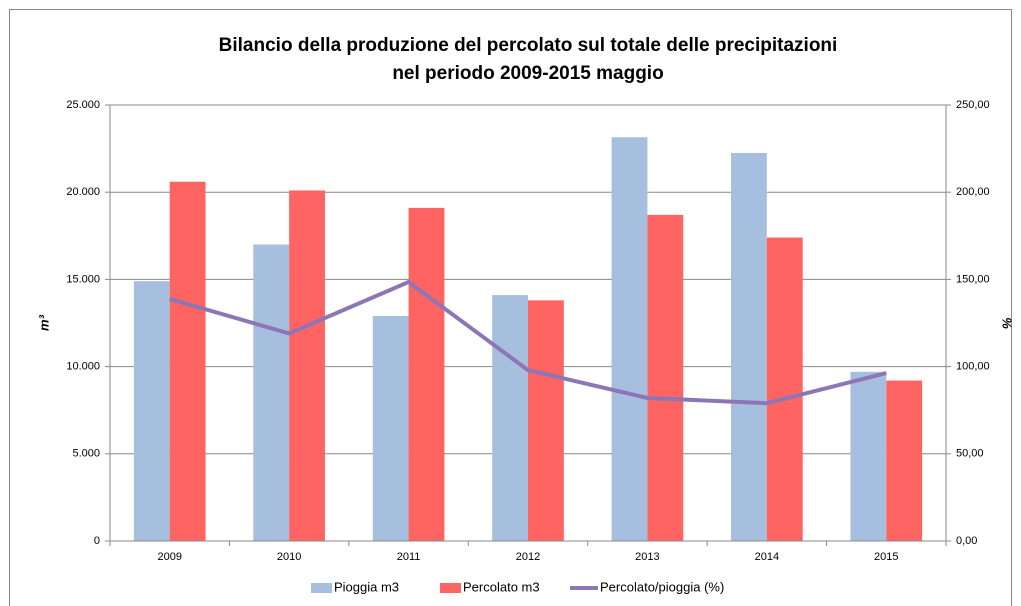 The height and width of the screenshot is (606, 1021). Describe the element at coordinates (973, 279) in the screenshot. I see `y2-tick-label: 150,00` at that location.